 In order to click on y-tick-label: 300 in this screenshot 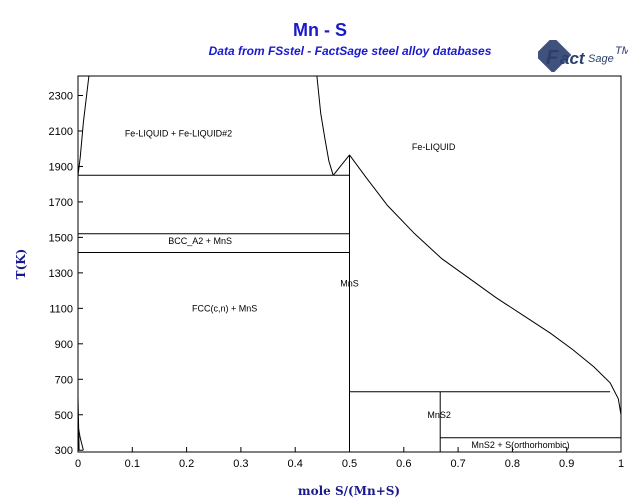, I will do `click(64, 451)`.